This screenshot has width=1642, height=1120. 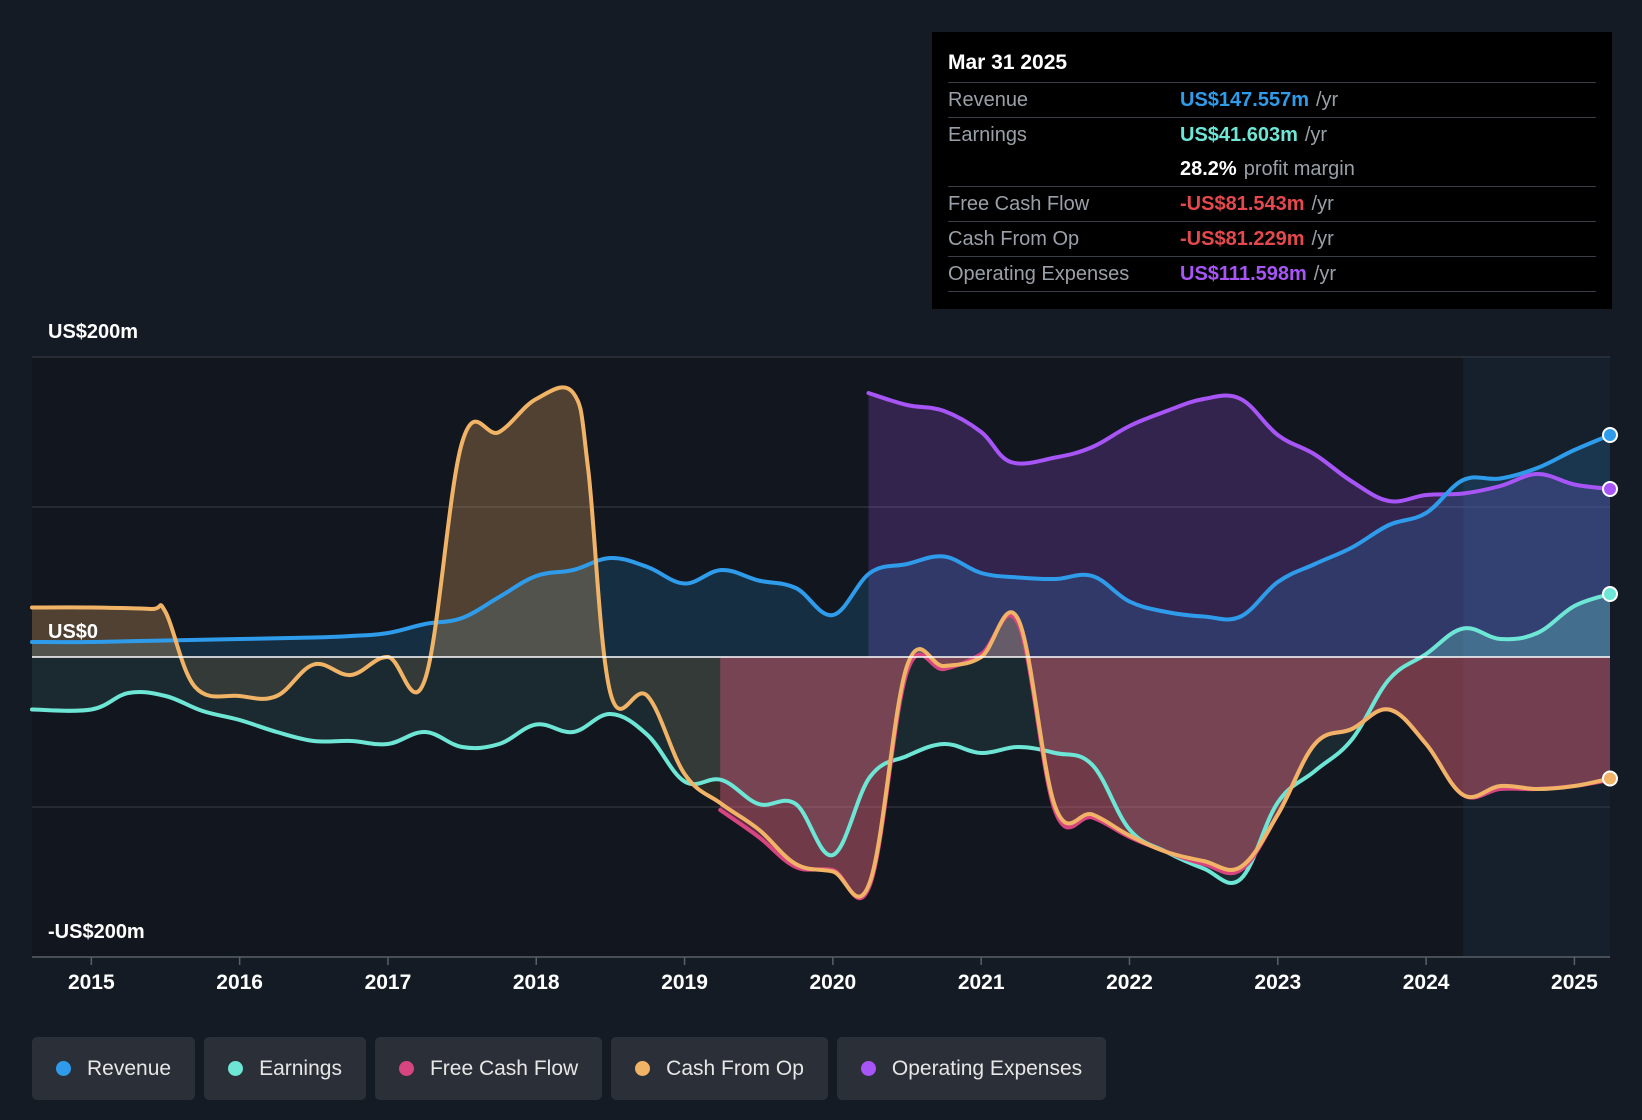 What do you see at coordinates (300, 1068) in the screenshot?
I see `legend-label: Earnings` at bounding box center [300, 1068].